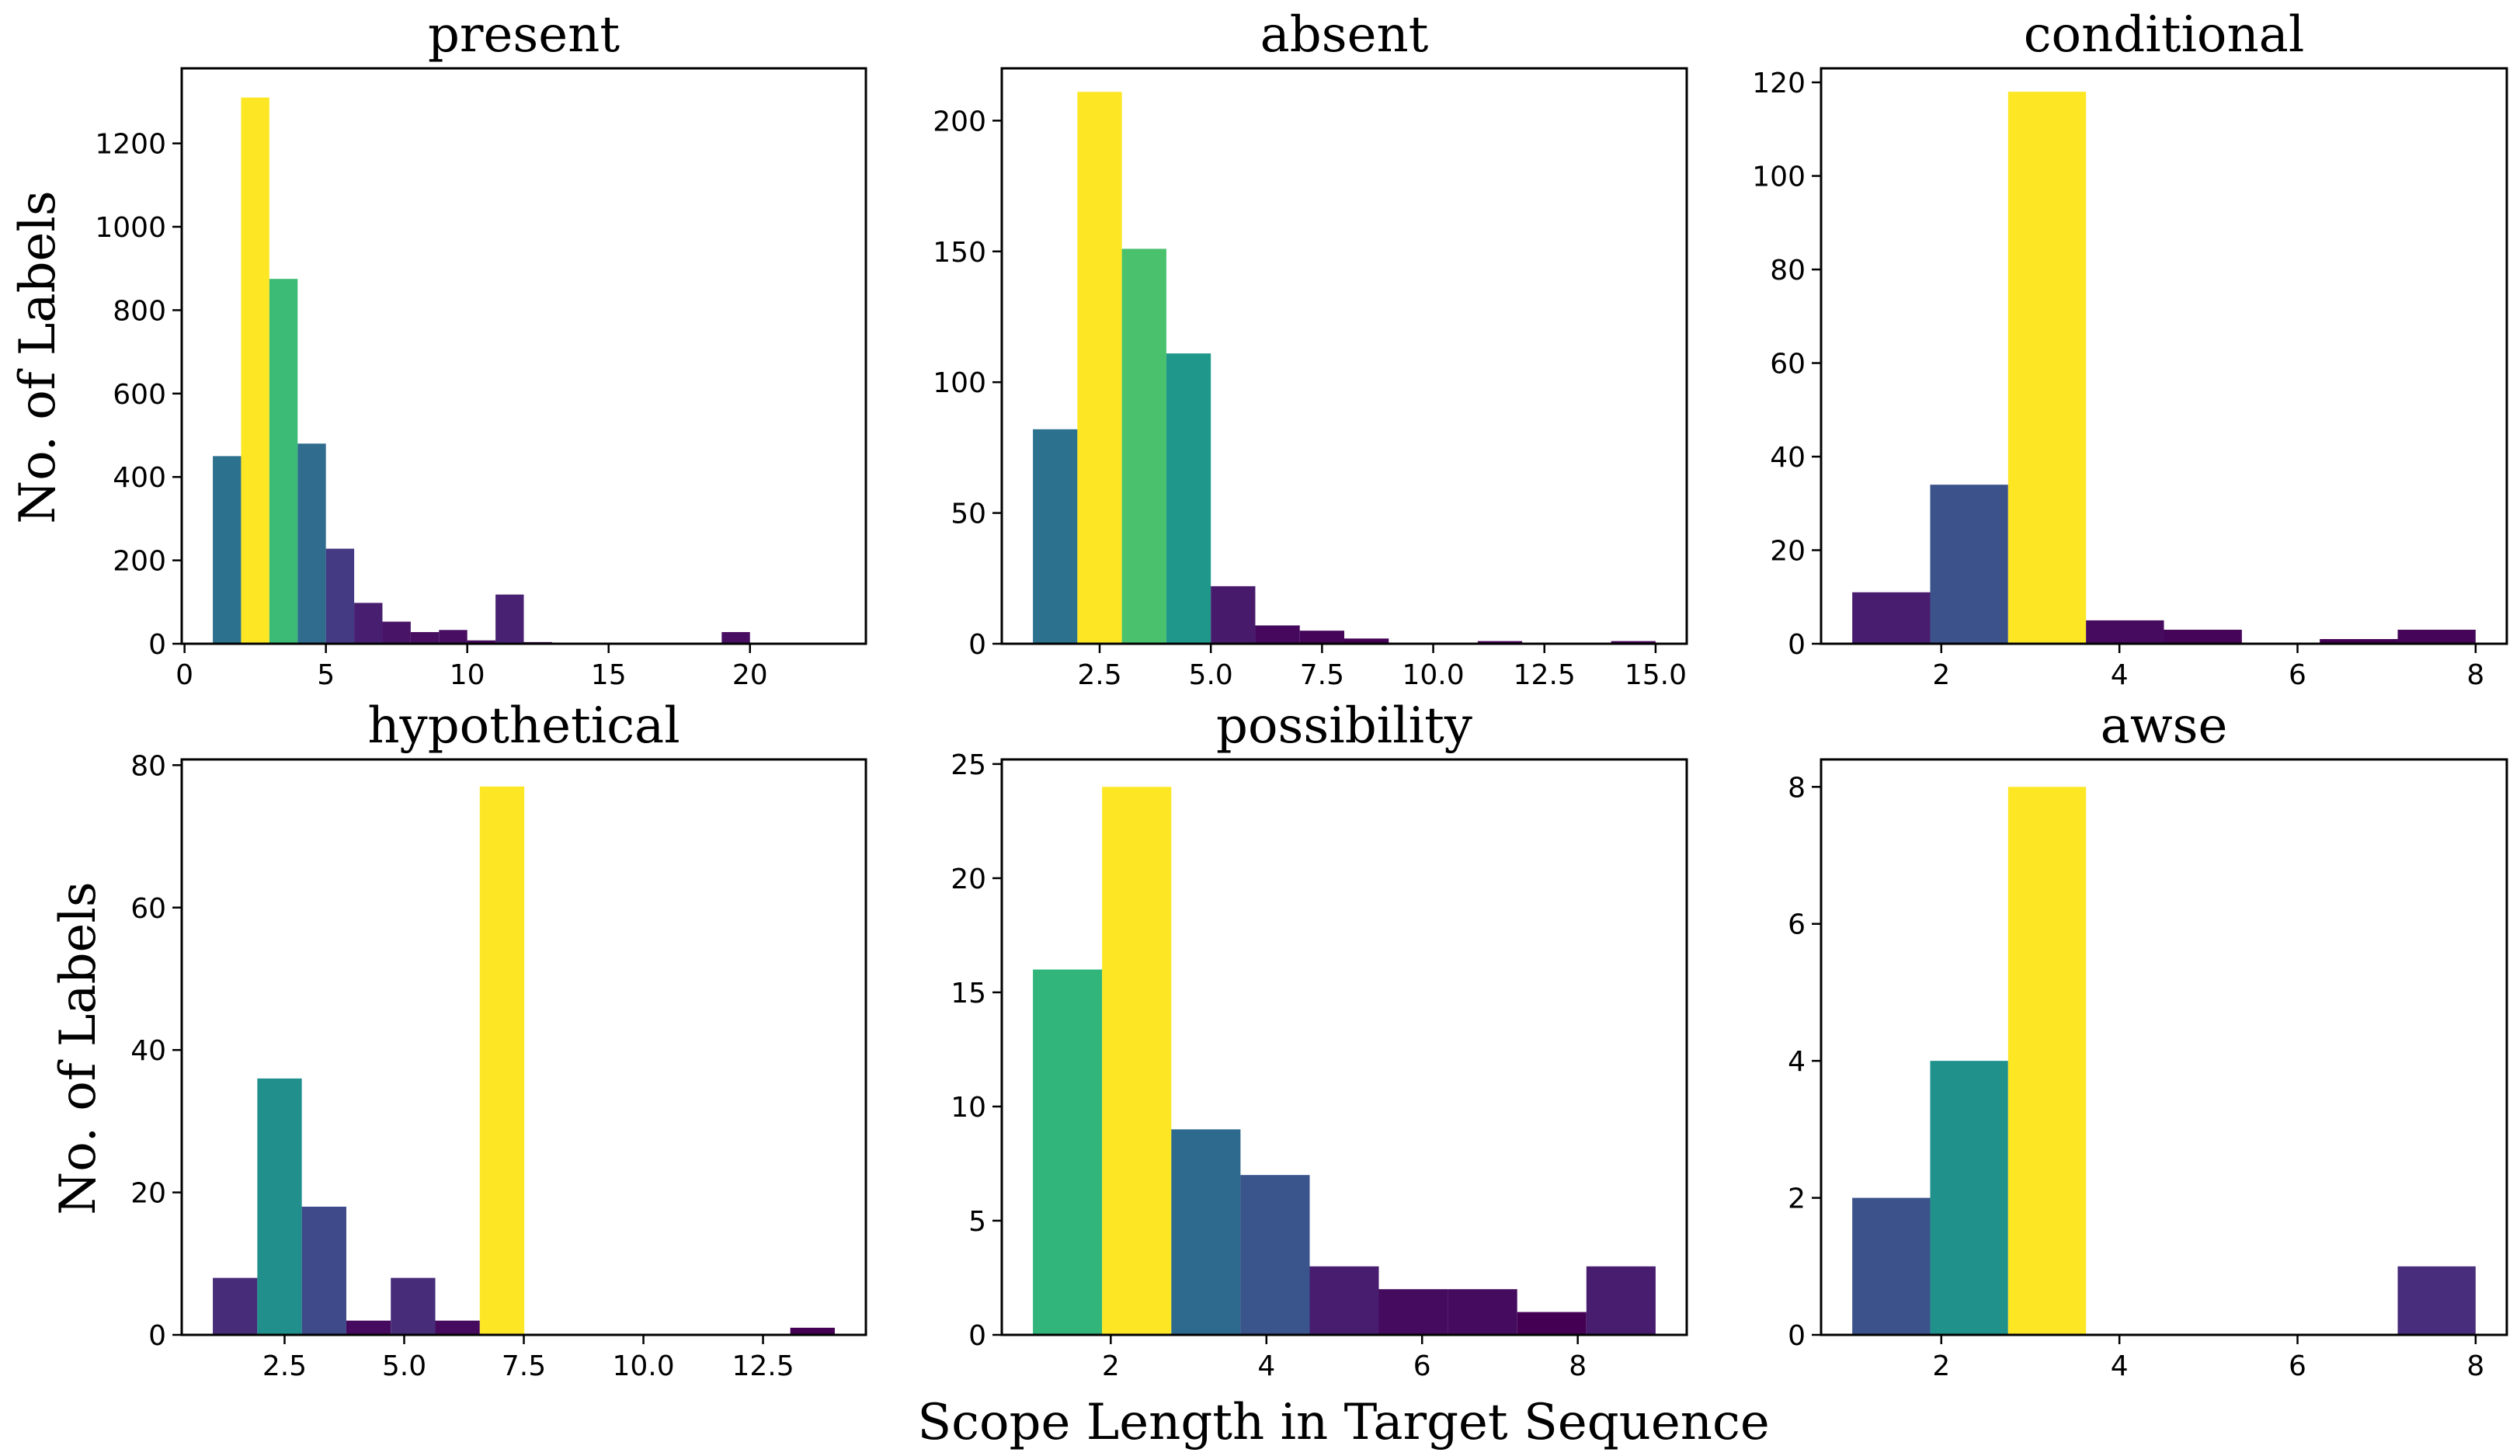 This screenshot has width=2520, height=1456. Describe the element at coordinates (184, 675) in the screenshot. I see `x-tick-label: 0` at that location.